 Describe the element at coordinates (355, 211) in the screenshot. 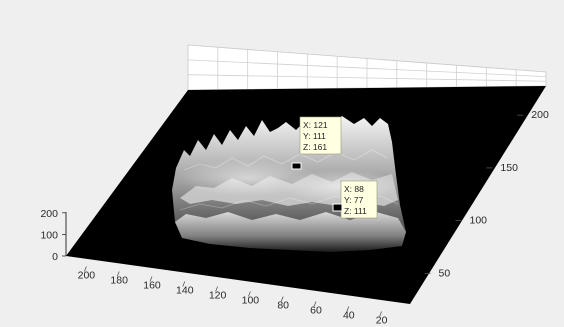

I see `datatip-2-z: Z: 111` at that location.